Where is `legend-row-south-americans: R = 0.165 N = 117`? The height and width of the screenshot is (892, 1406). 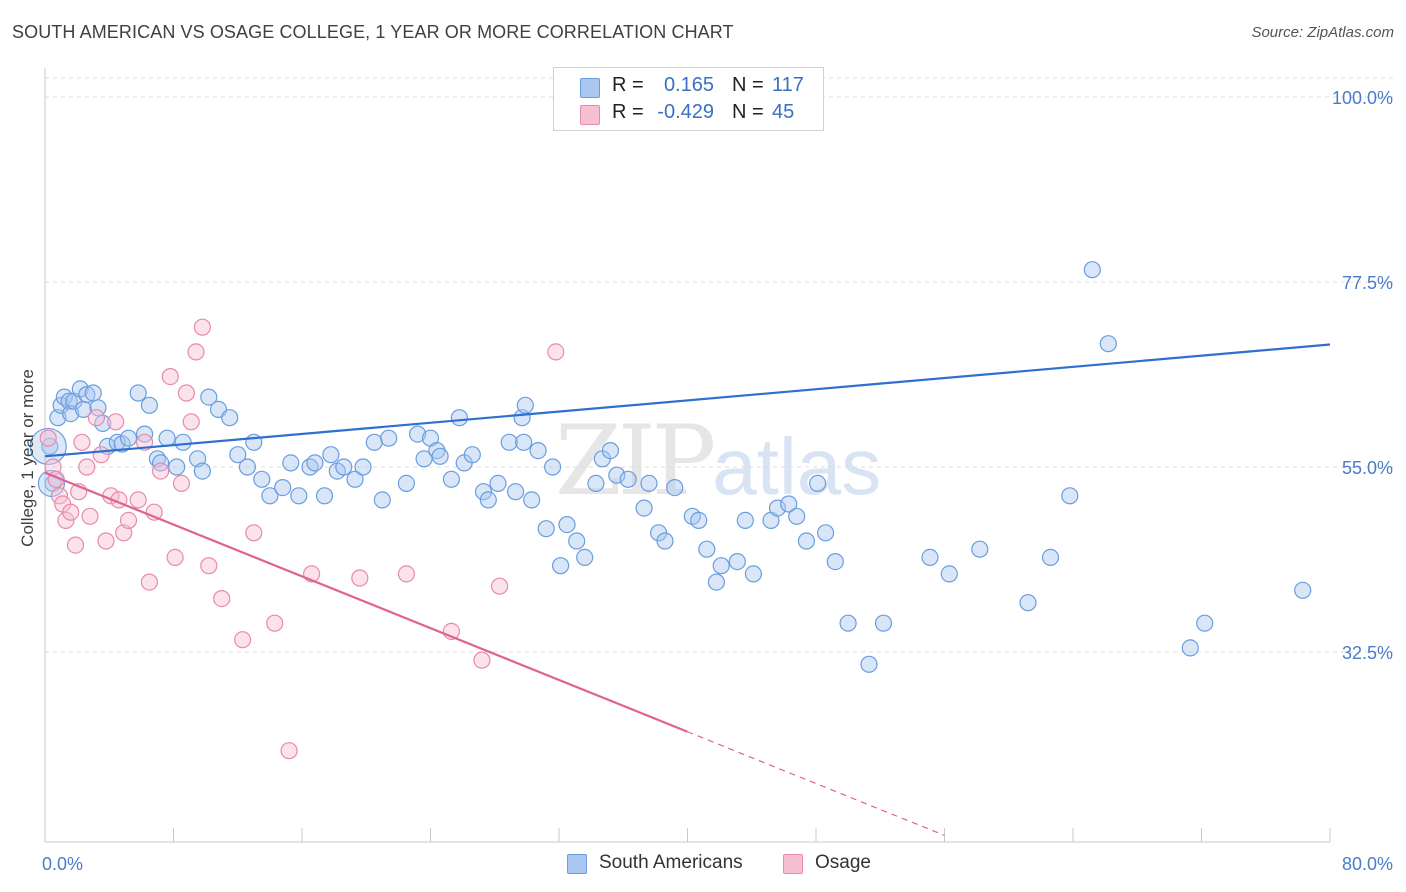
legend-row-south-americans: R = 0.165 N = 117 is located at coordinates (688, 87).